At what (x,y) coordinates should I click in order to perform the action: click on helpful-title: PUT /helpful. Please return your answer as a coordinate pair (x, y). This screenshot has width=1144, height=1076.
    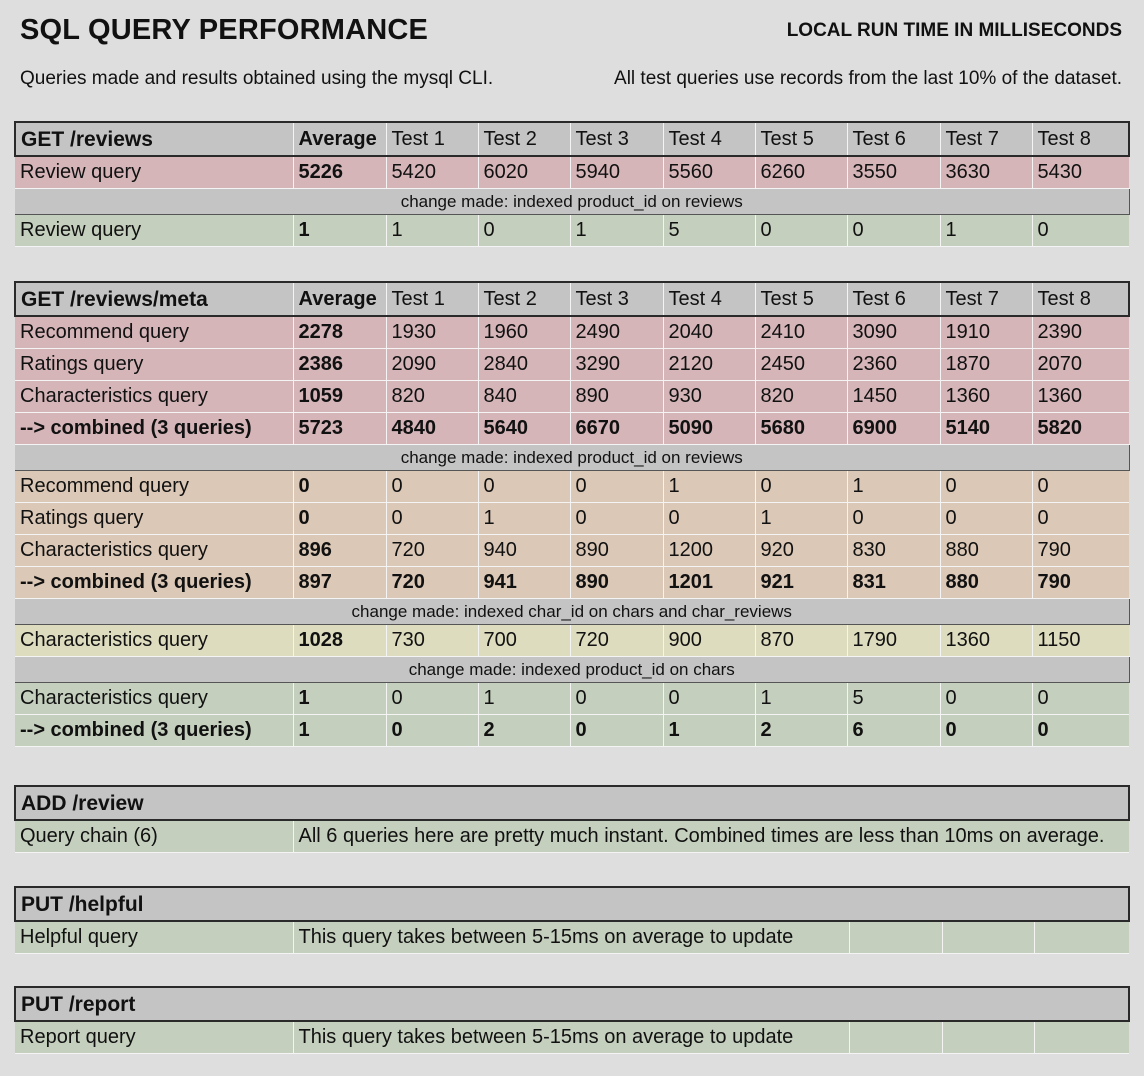
    Looking at the image, I should click on (572, 904).